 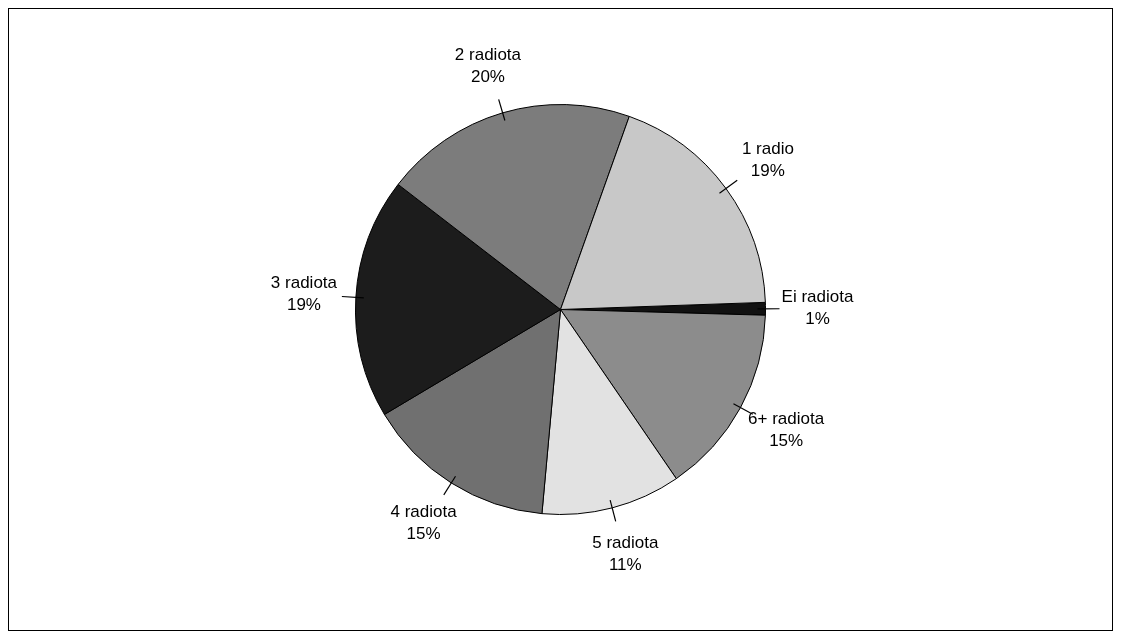 I want to click on slice-label: 2 radiota, so click(x=488, y=55).